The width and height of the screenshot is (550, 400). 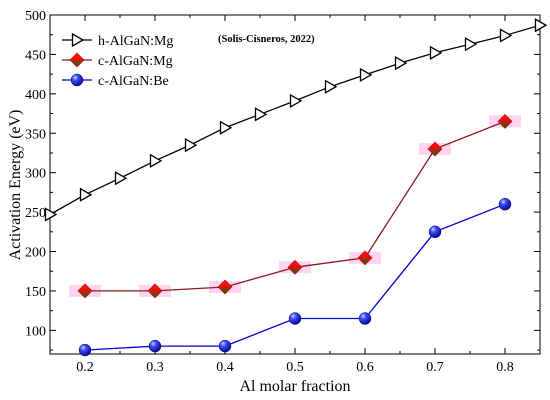 I want to click on legend: h-AlGaN:Mg c-AlGaN:Mg c-AlGaN:Be, so click(x=117, y=60).